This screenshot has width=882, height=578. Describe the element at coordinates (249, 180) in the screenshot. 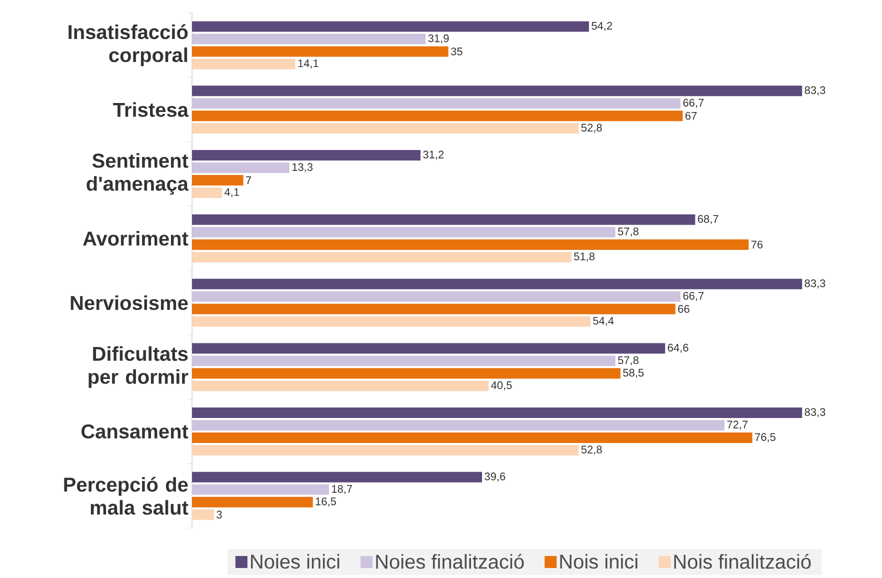

I see `data-label: 7` at that location.